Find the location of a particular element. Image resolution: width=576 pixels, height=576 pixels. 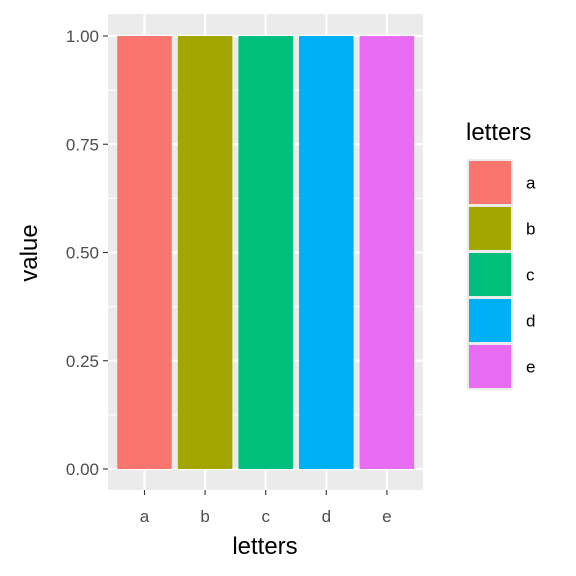

legend-label-d: d is located at coordinates (530, 321).